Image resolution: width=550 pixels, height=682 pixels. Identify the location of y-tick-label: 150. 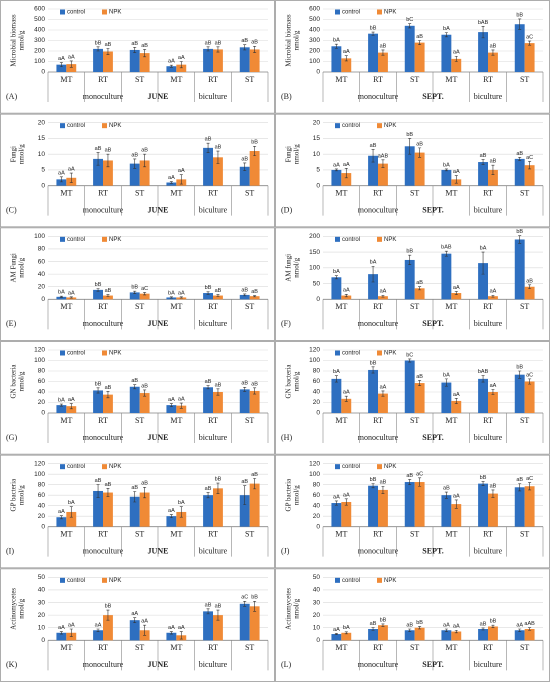
(314, 252).